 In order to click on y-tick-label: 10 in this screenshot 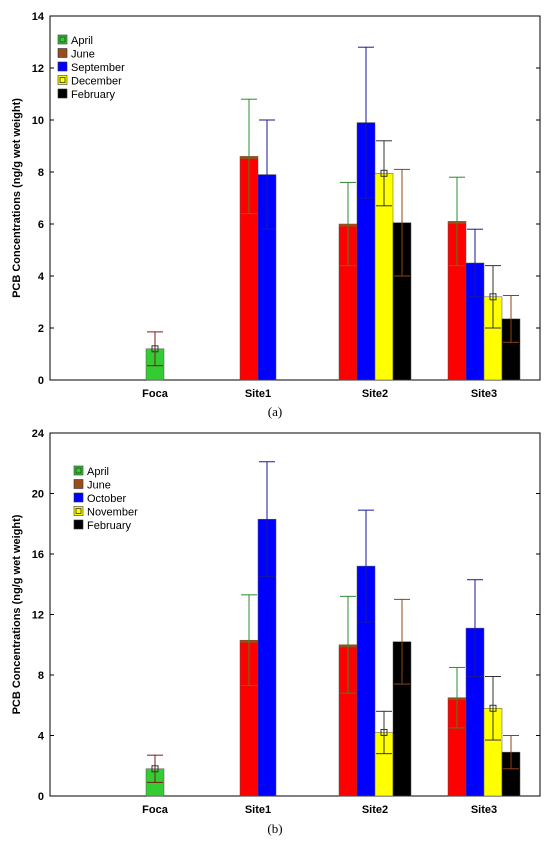, I will do `click(38, 121)`.